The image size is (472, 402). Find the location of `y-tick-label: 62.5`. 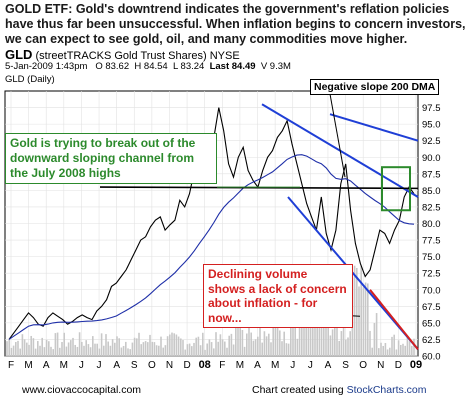

y-tick-label: 62.5 is located at coordinates (431, 340).